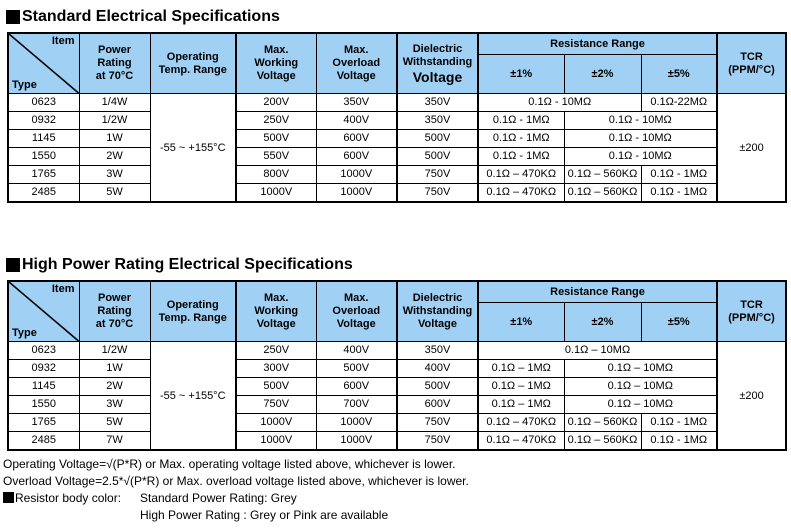 The height and width of the screenshot is (529, 791). I want to click on tcr-header: TCR (PPM/°C), so click(751, 311).